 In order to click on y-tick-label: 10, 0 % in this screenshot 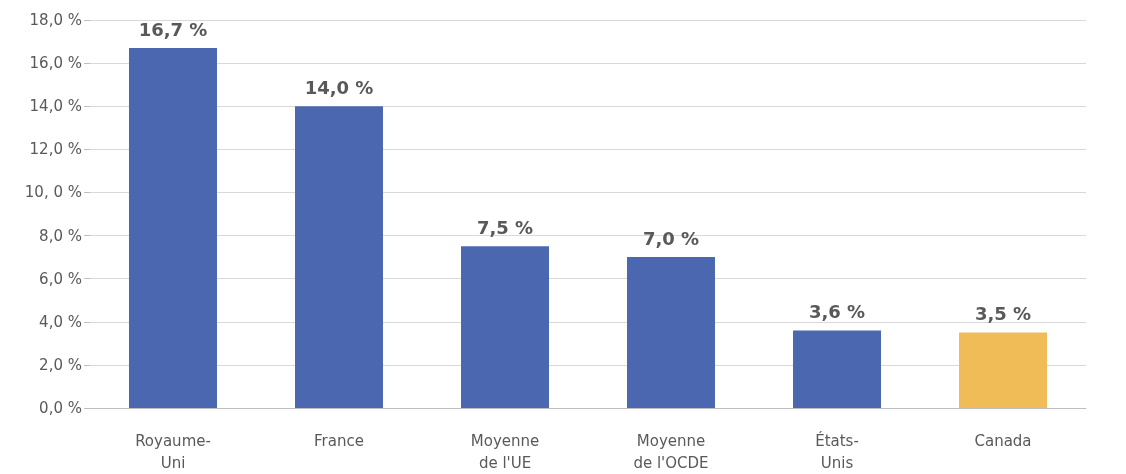, I will do `click(53, 192)`.